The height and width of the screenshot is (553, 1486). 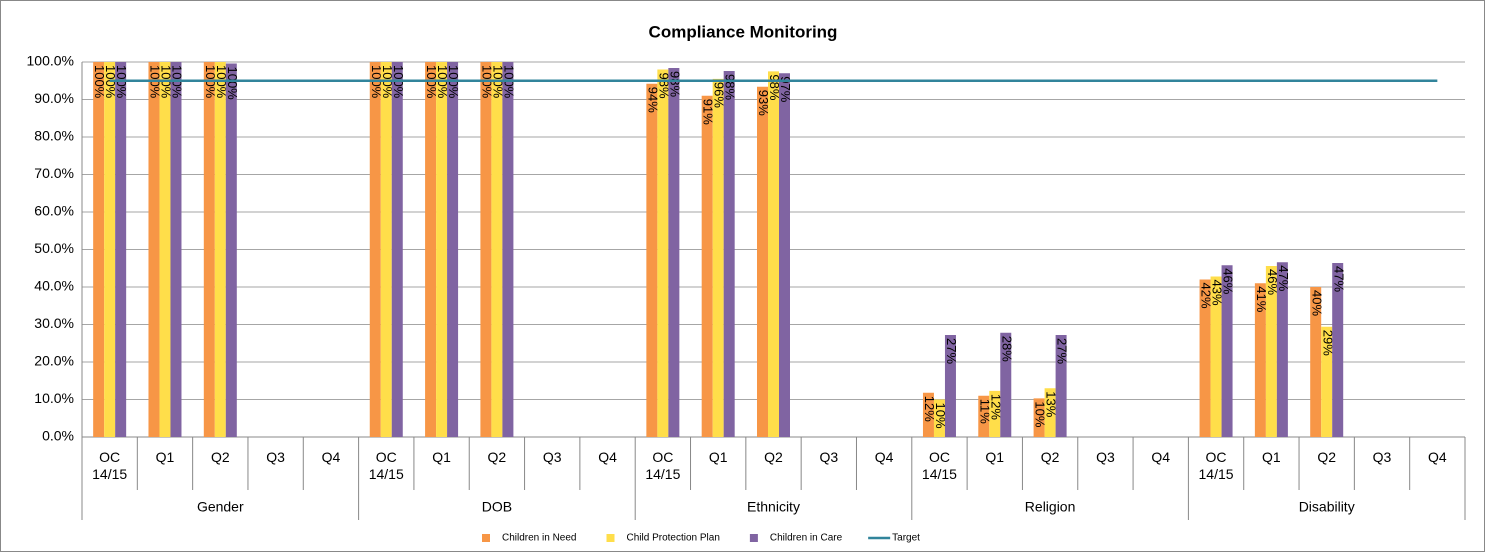 What do you see at coordinates (50, 61) in the screenshot?
I see `y-tick-label: 100.0%` at bounding box center [50, 61].